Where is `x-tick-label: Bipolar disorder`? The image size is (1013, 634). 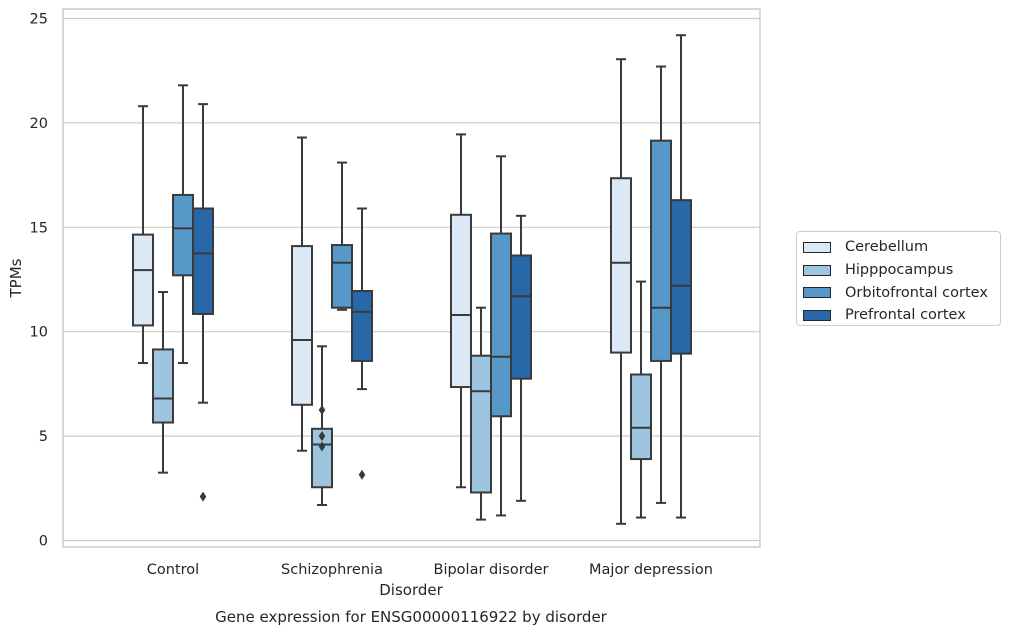
x-tick-label: Bipolar disorder is located at coordinates (491, 570).